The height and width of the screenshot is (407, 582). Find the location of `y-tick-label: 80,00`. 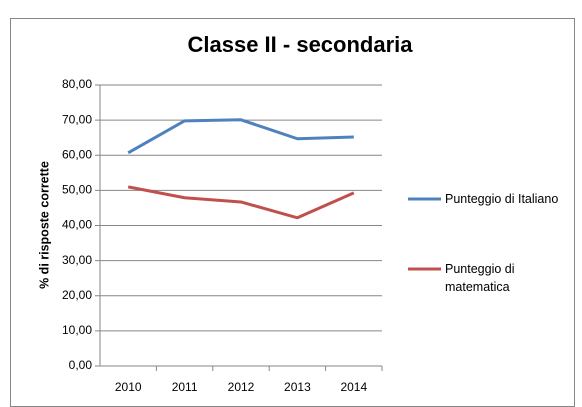

y-tick-label: 80,00 is located at coordinates (77, 84).